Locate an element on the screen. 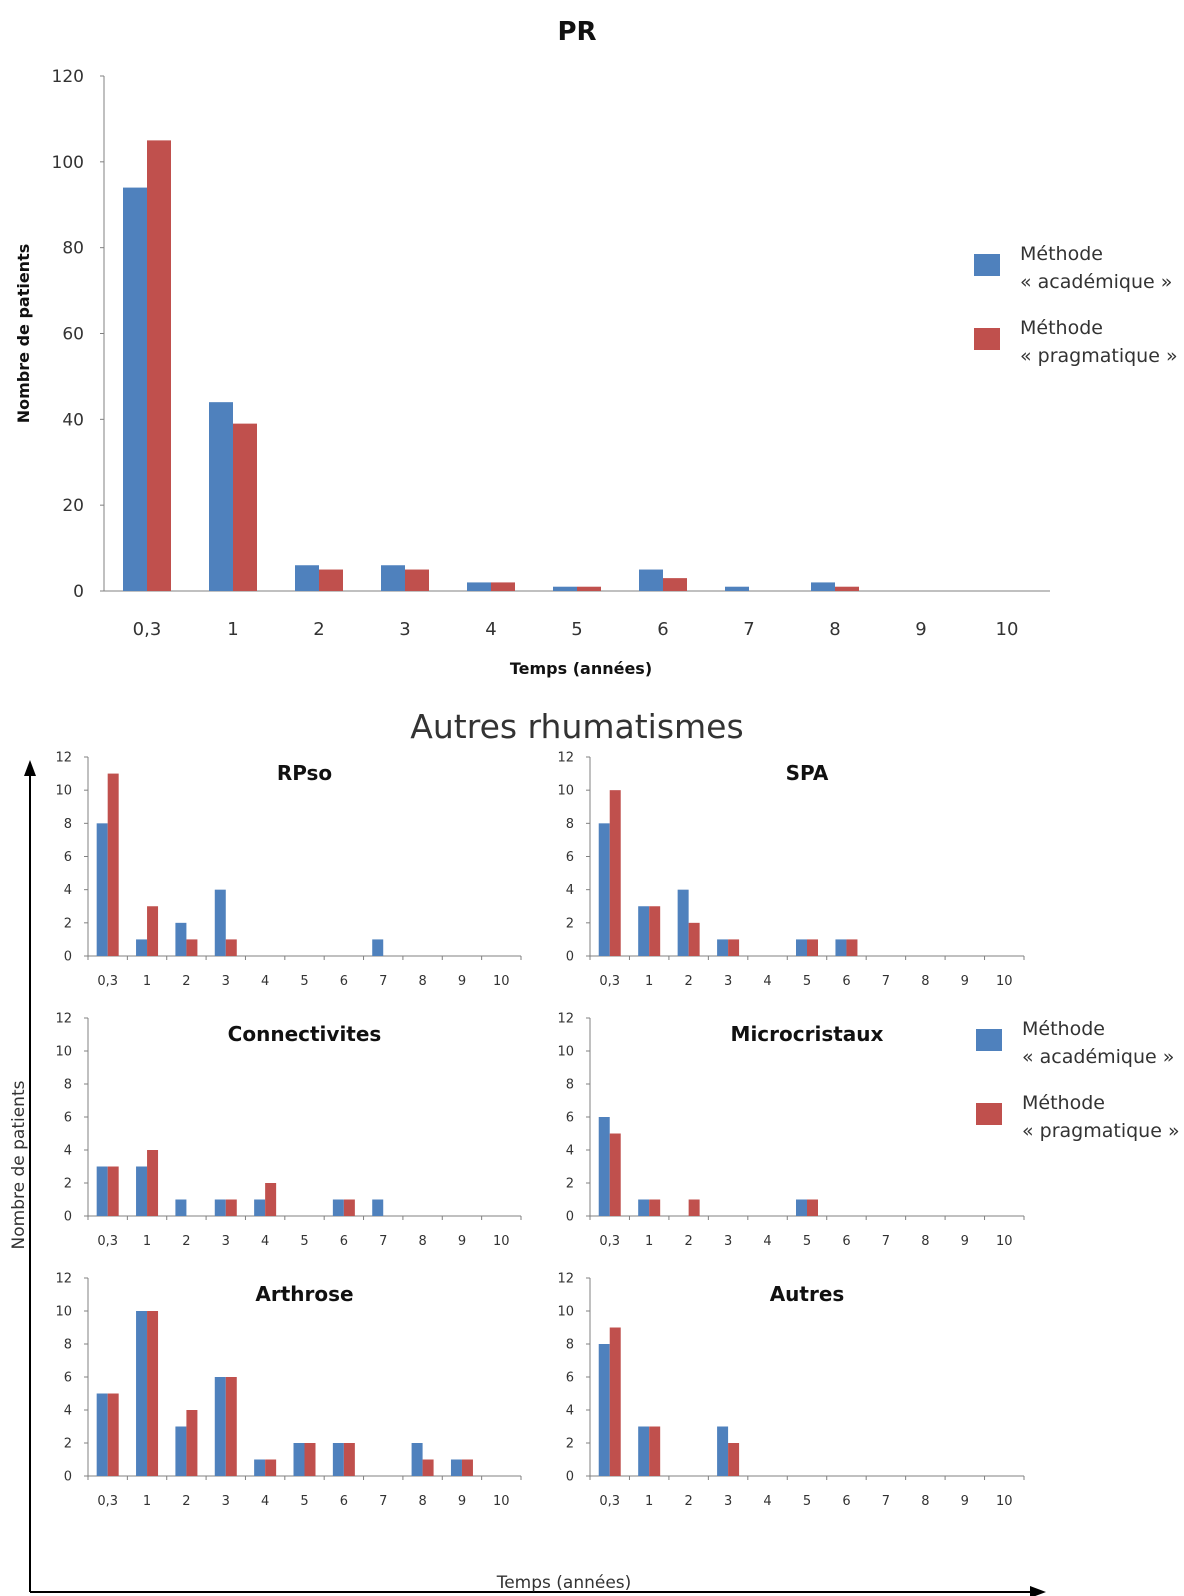 This screenshot has width=1184, height=1596. legend-label: « pragmatique » is located at coordinates (1099, 356).